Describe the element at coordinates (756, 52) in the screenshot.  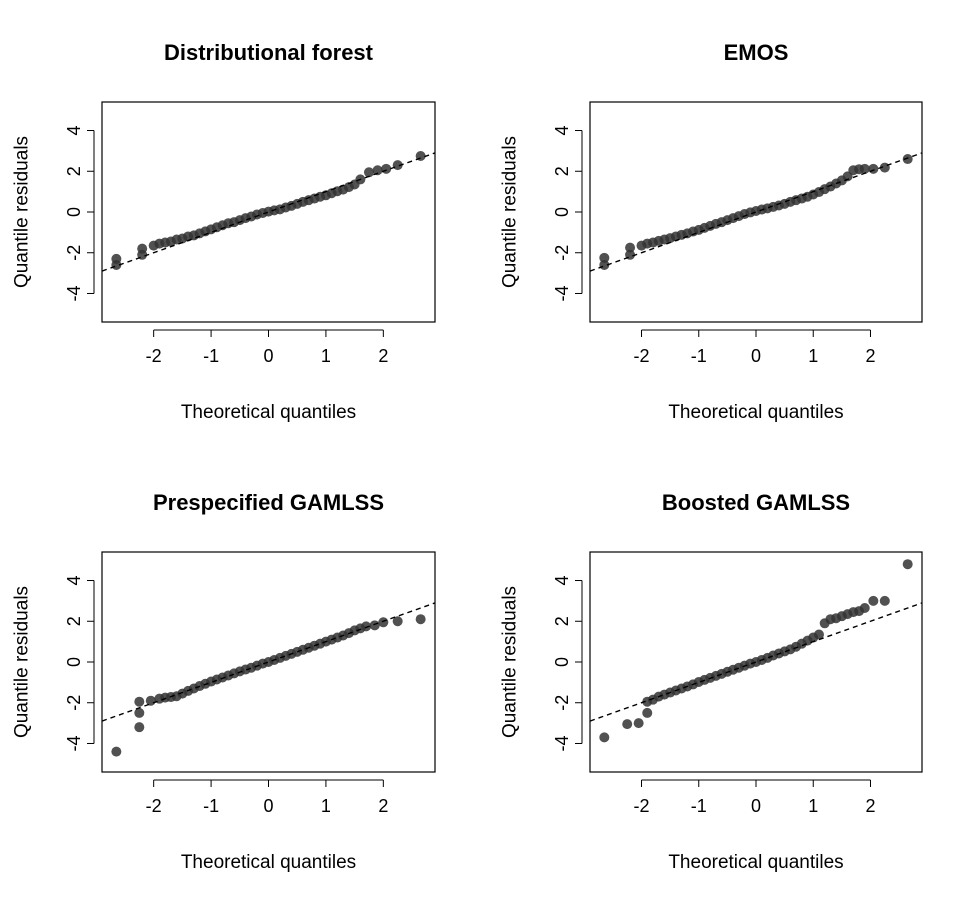
I see `panel-title: EMOS` at that location.